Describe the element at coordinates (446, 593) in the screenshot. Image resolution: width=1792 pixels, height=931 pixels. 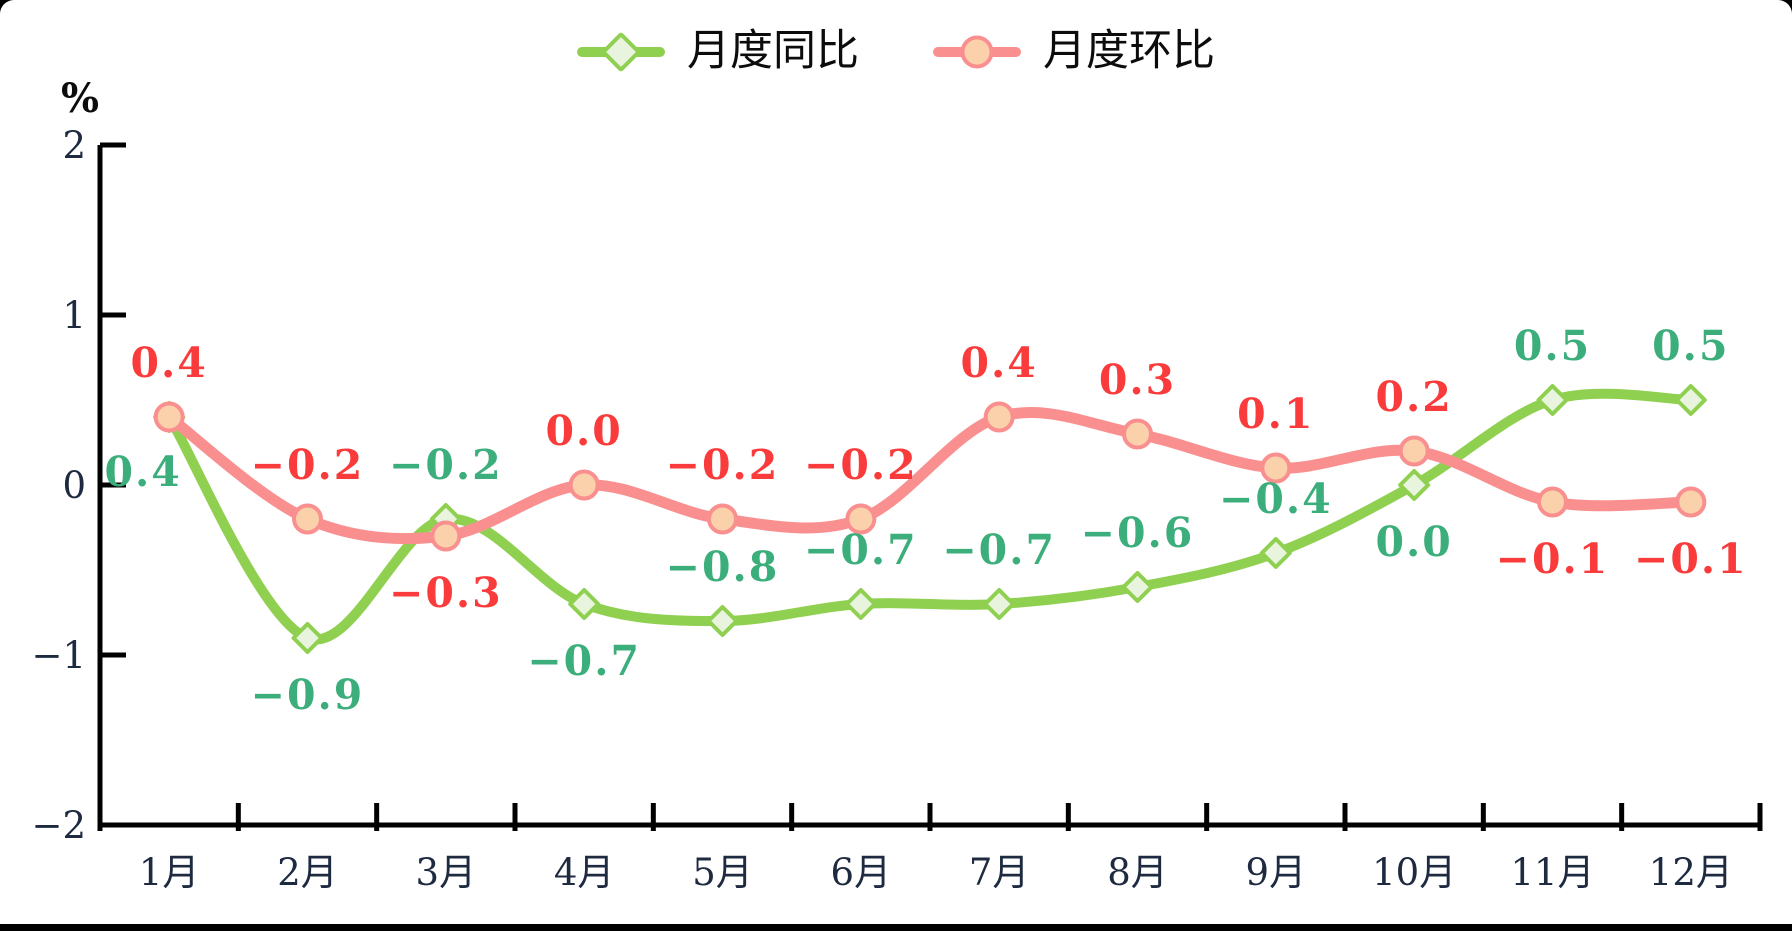
I see `data-label-mom: −0.3` at that location.